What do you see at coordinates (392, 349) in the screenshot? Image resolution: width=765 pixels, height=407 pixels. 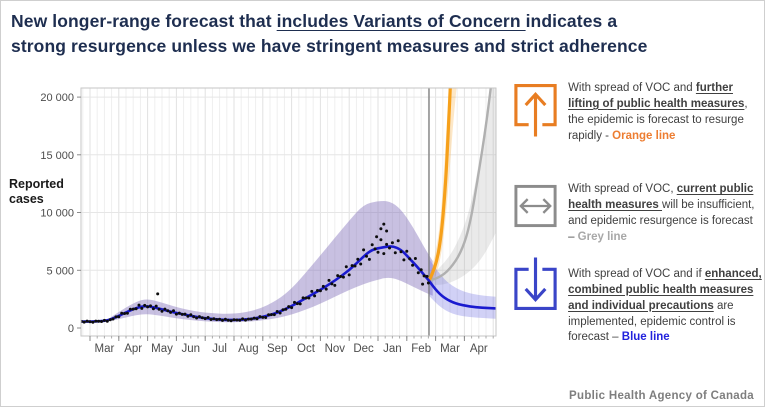 I see `svg-text: Jan` at bounding box center [392, 349].